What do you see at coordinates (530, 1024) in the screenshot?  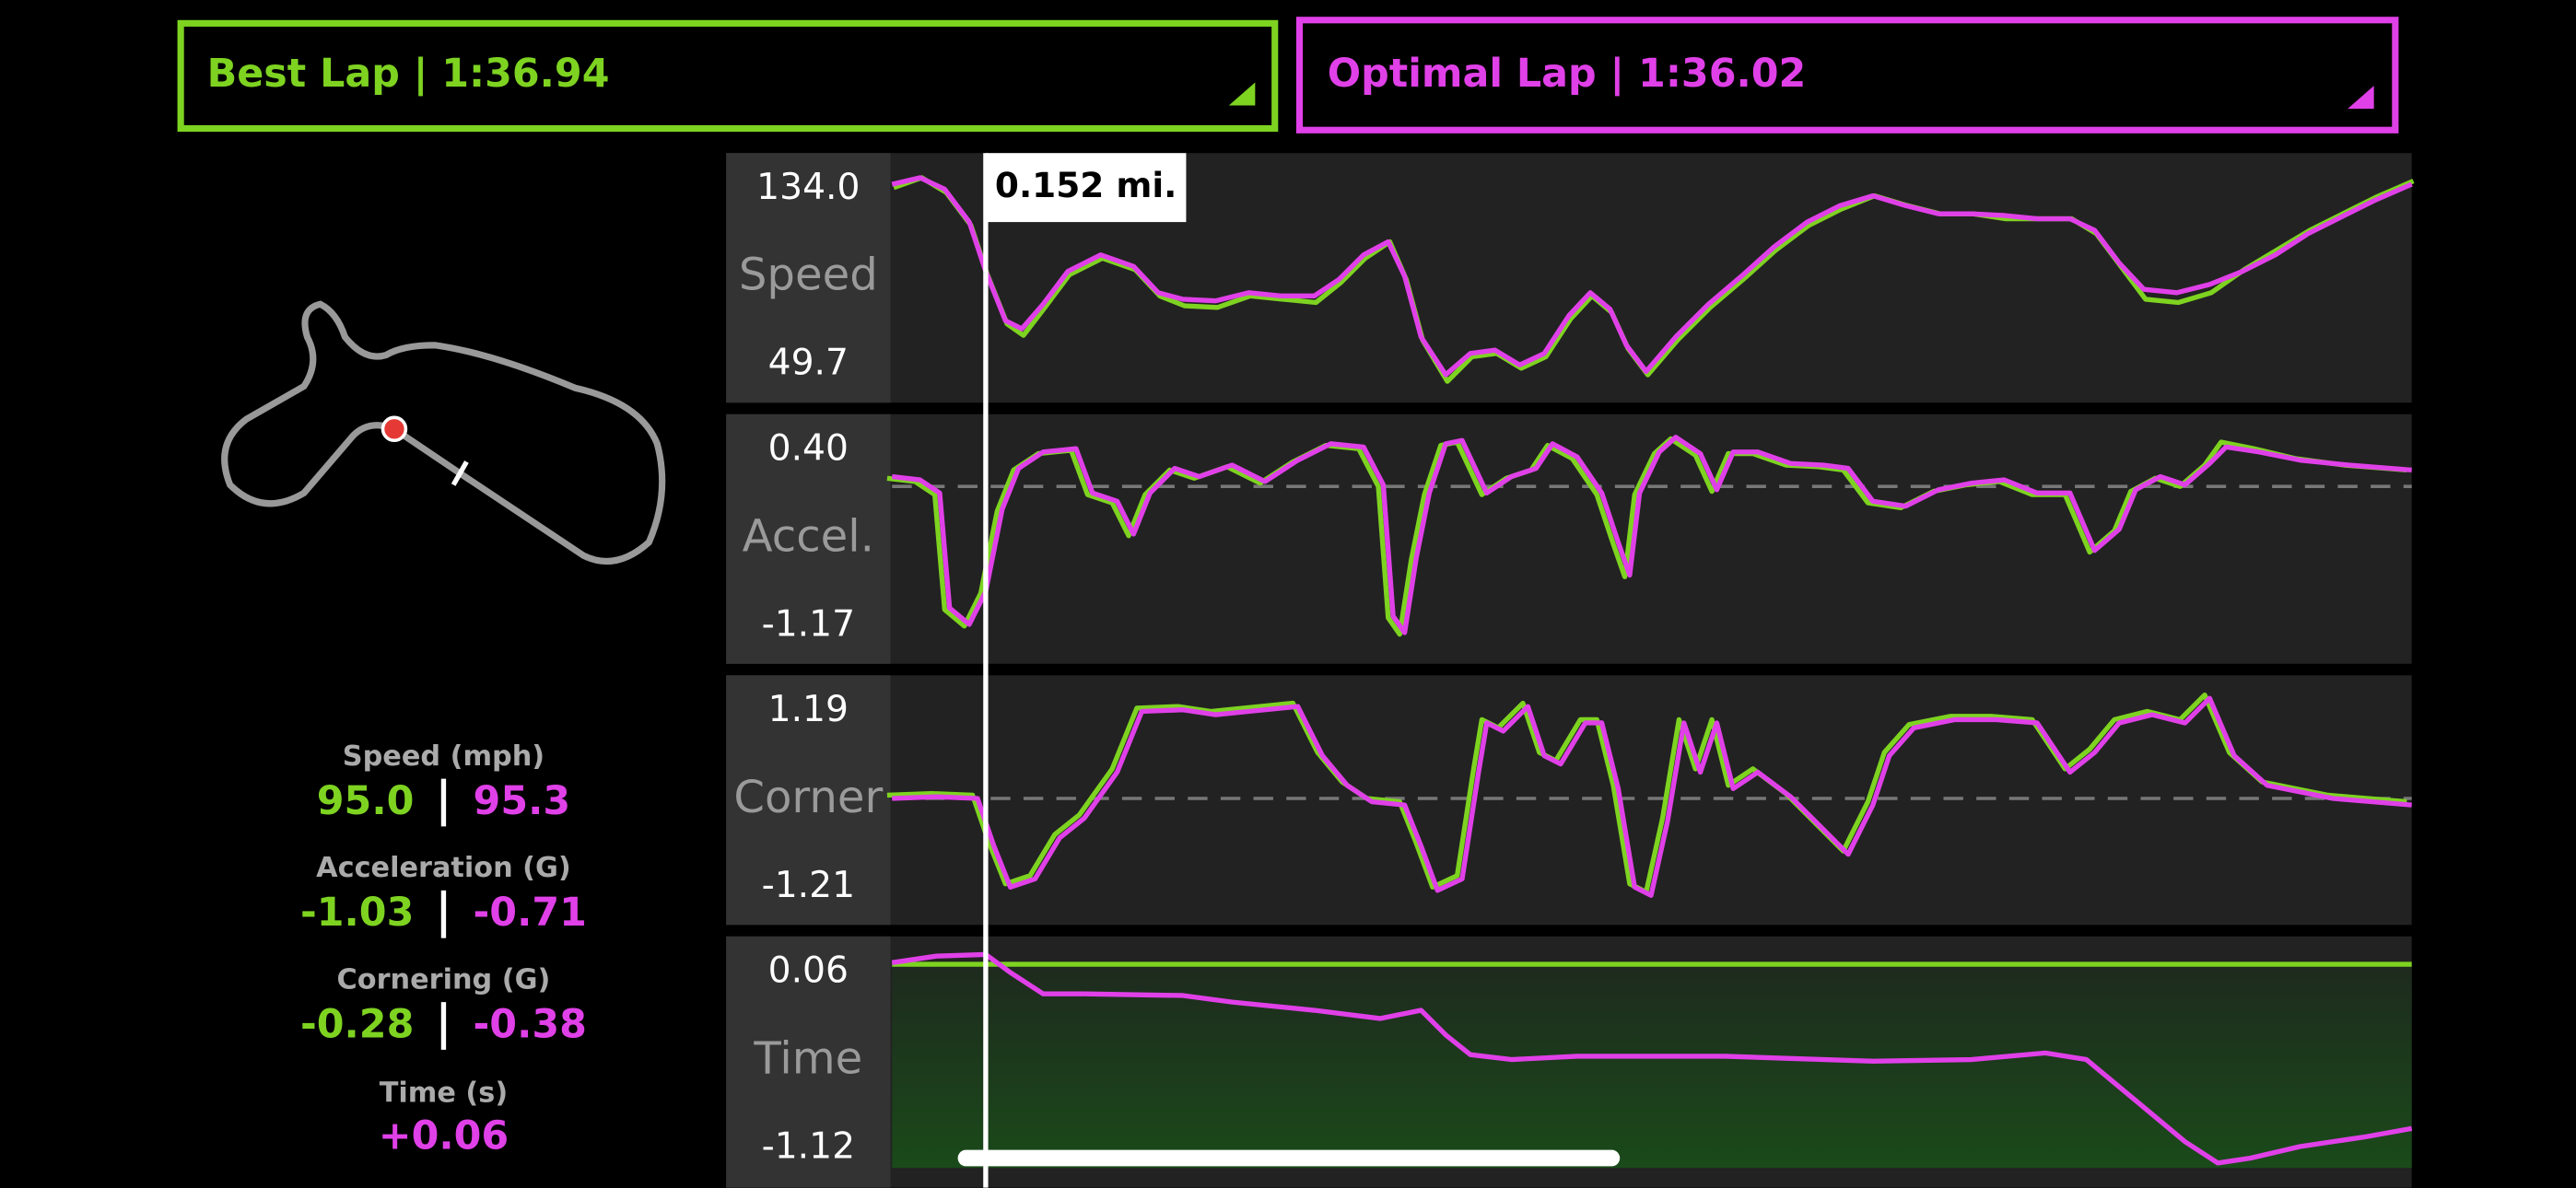 I see `optimal-value: -0.38` at bounding box center [530, 1024].